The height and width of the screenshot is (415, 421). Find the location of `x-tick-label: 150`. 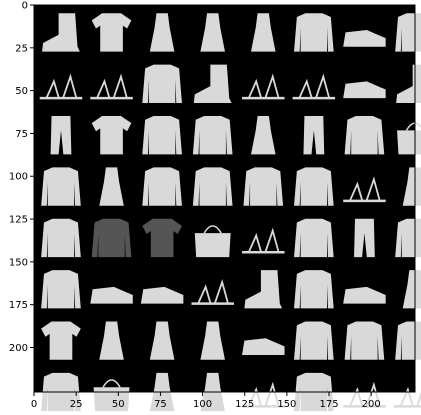

x-tick-label: 150 is located at coordinates (286, 404).